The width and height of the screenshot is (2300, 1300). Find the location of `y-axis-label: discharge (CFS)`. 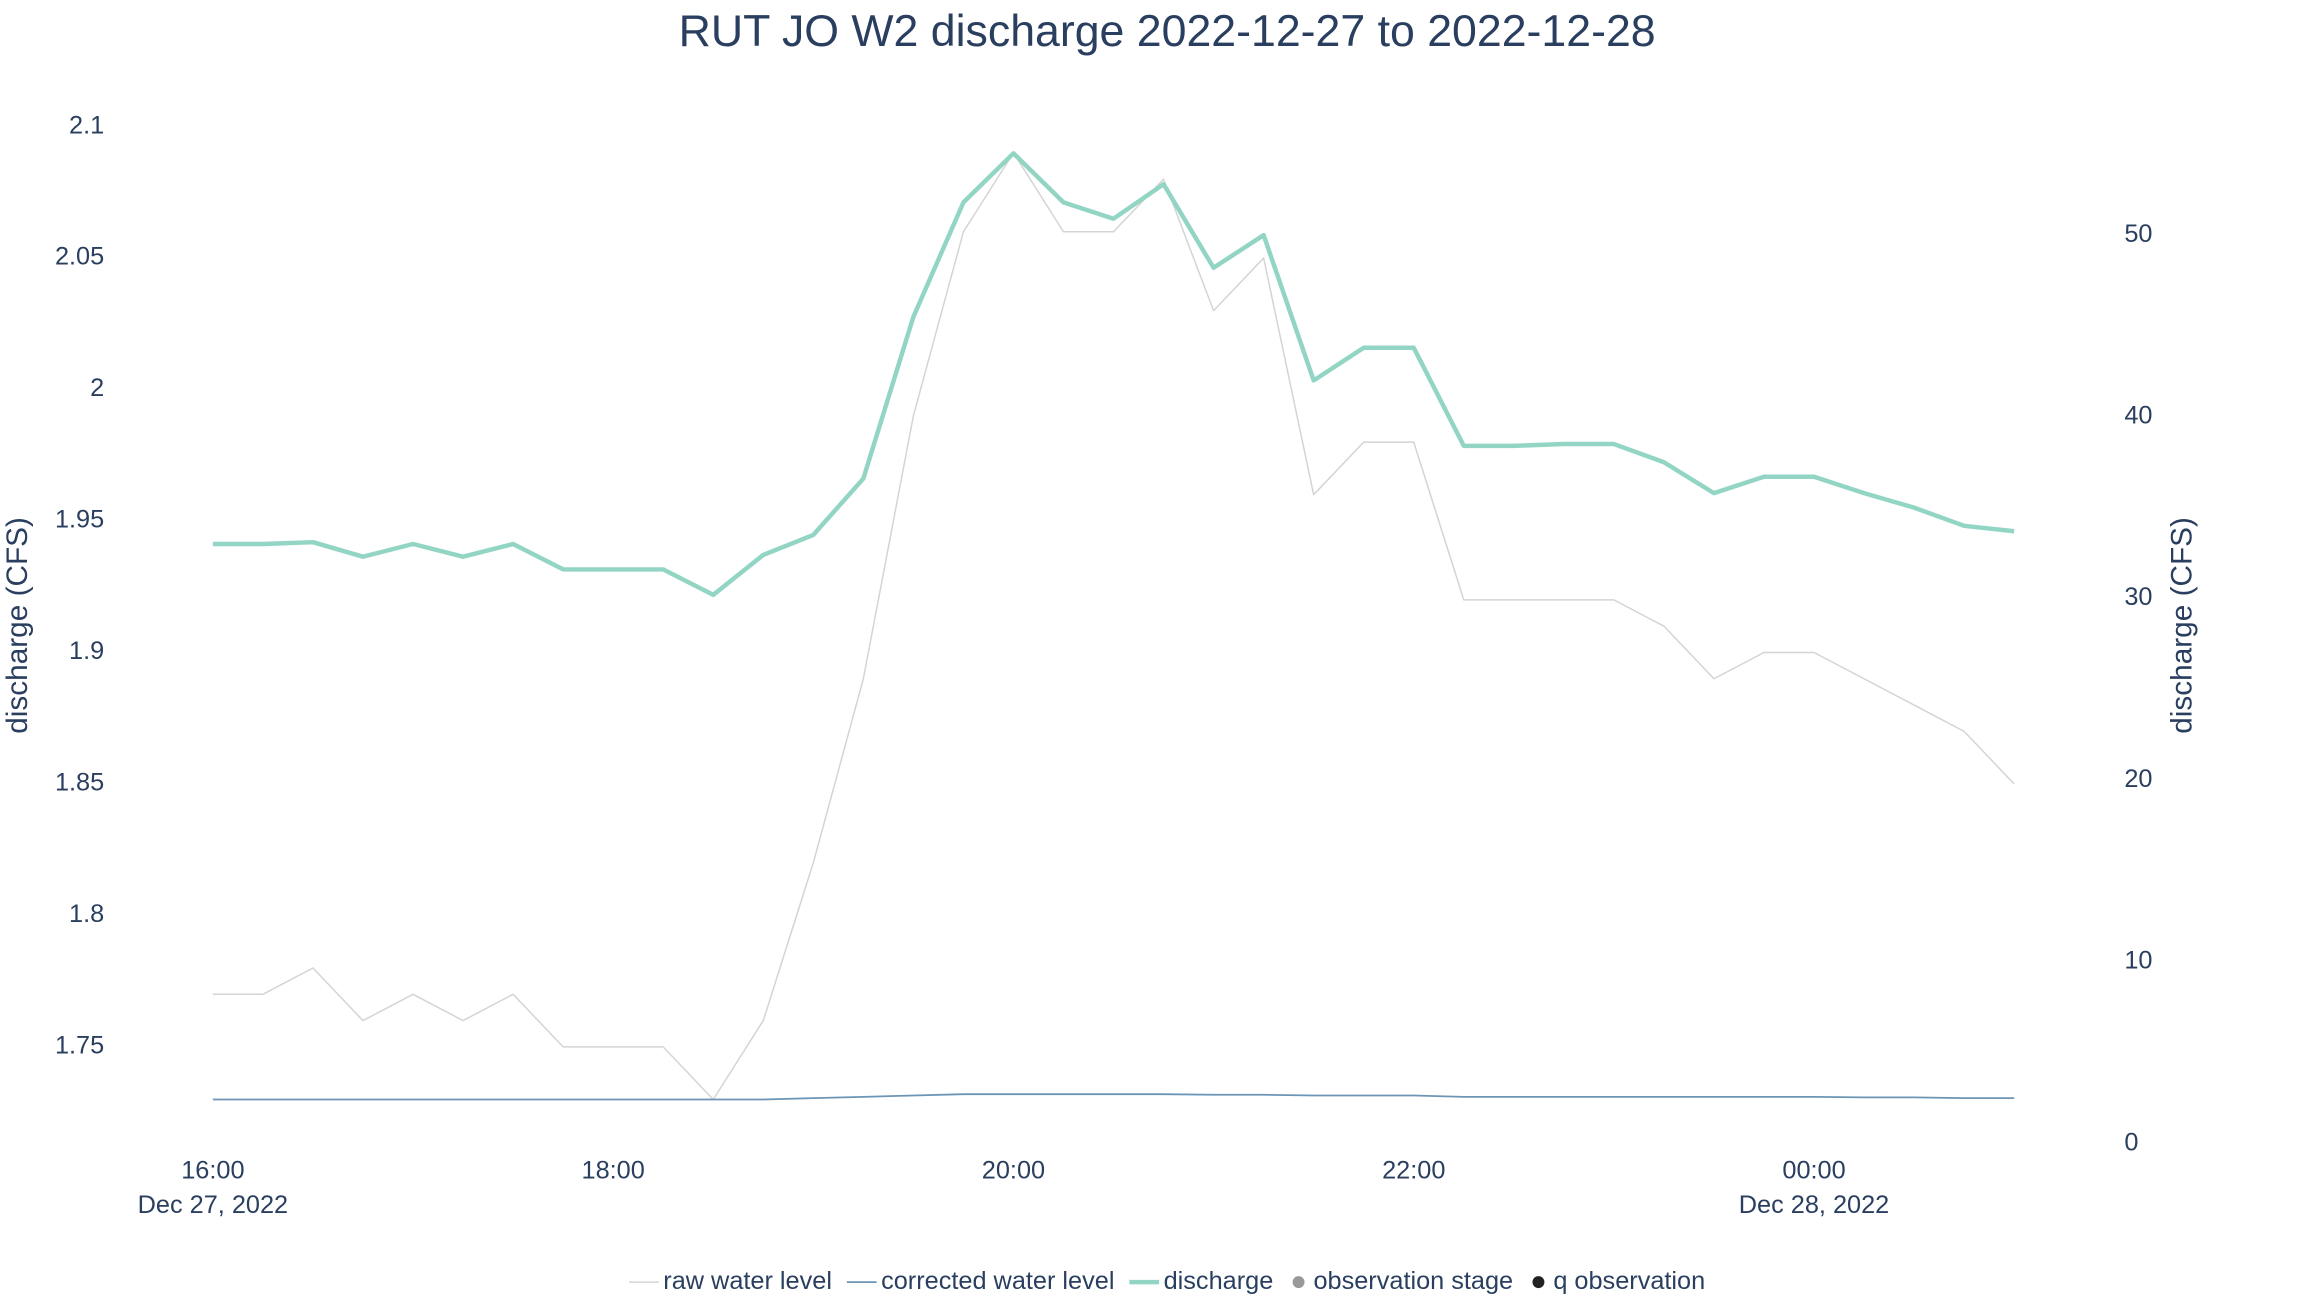

y-axis-label: discharge (CFS) is located at coordinates (17, 625).